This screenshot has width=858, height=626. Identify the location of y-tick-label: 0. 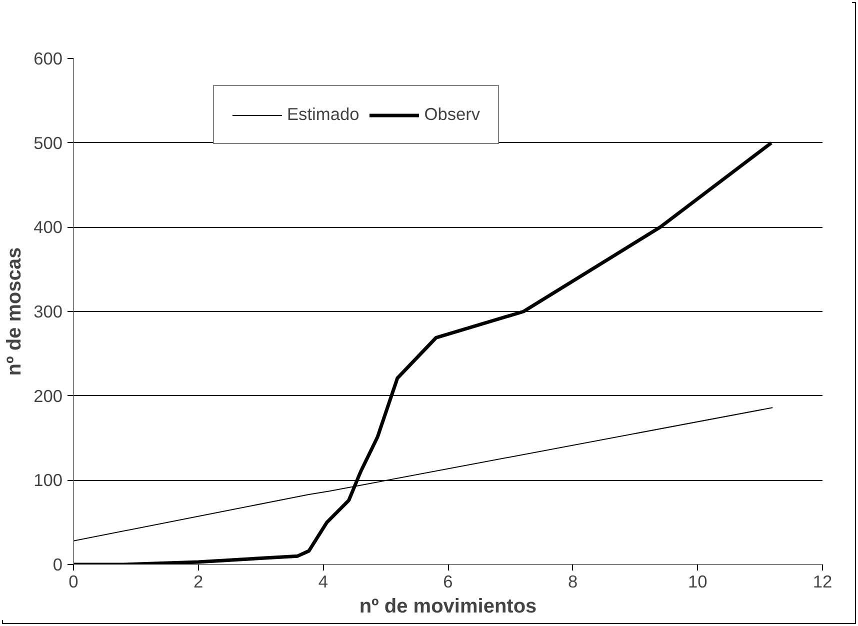
(57, 564).